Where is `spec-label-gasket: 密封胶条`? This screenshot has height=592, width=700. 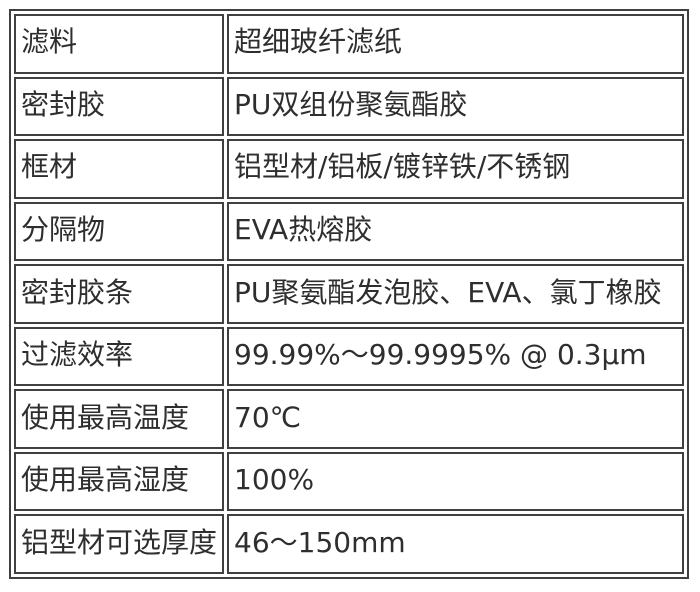
spec-label-gasket: 密封胶条 is located at coordinates (119, 294).